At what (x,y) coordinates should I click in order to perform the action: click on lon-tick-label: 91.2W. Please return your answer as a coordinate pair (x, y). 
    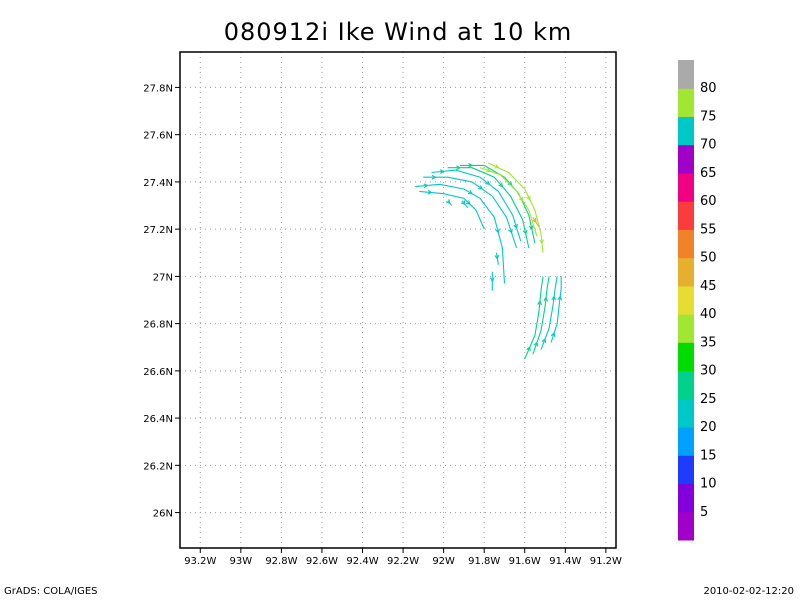
    Looking at the image, I should click on (606, 561).